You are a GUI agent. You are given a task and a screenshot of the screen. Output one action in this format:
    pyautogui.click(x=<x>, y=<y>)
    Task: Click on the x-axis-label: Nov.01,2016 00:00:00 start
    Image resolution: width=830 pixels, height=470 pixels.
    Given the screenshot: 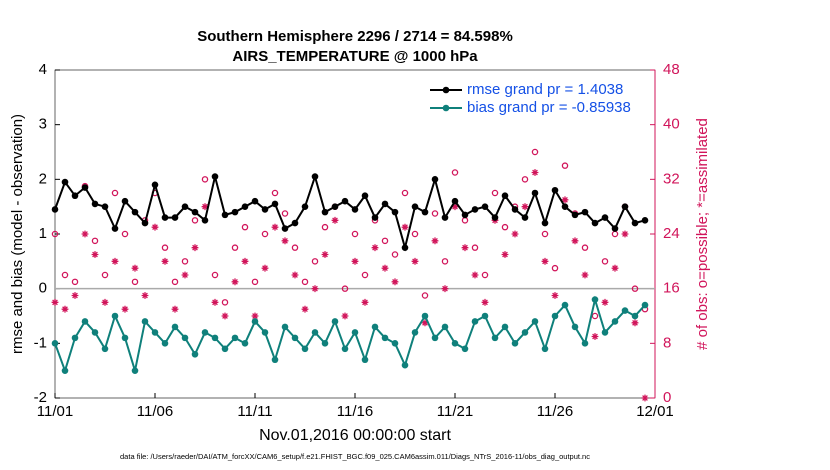 What is the action you would take?
    pyautogui.click(x=355, y=435)
    